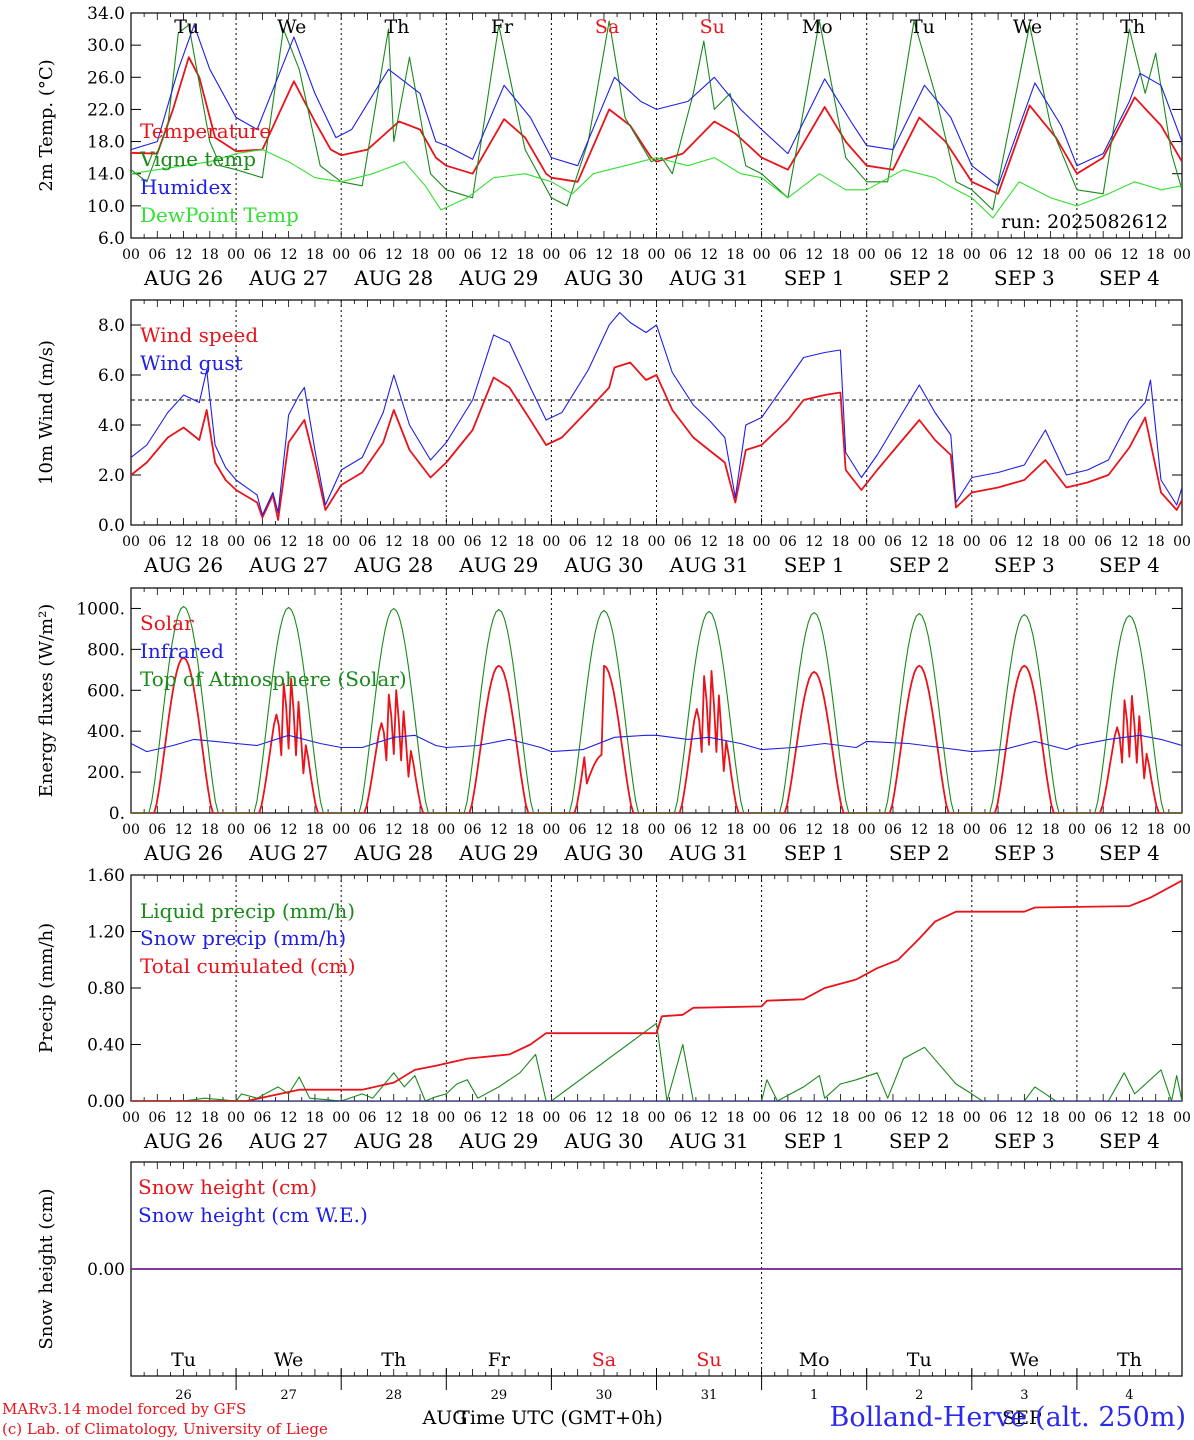 The width and height of the screenshot is (1194, 1440). I want to click on series-line-wind-gust, so click(656, 413).